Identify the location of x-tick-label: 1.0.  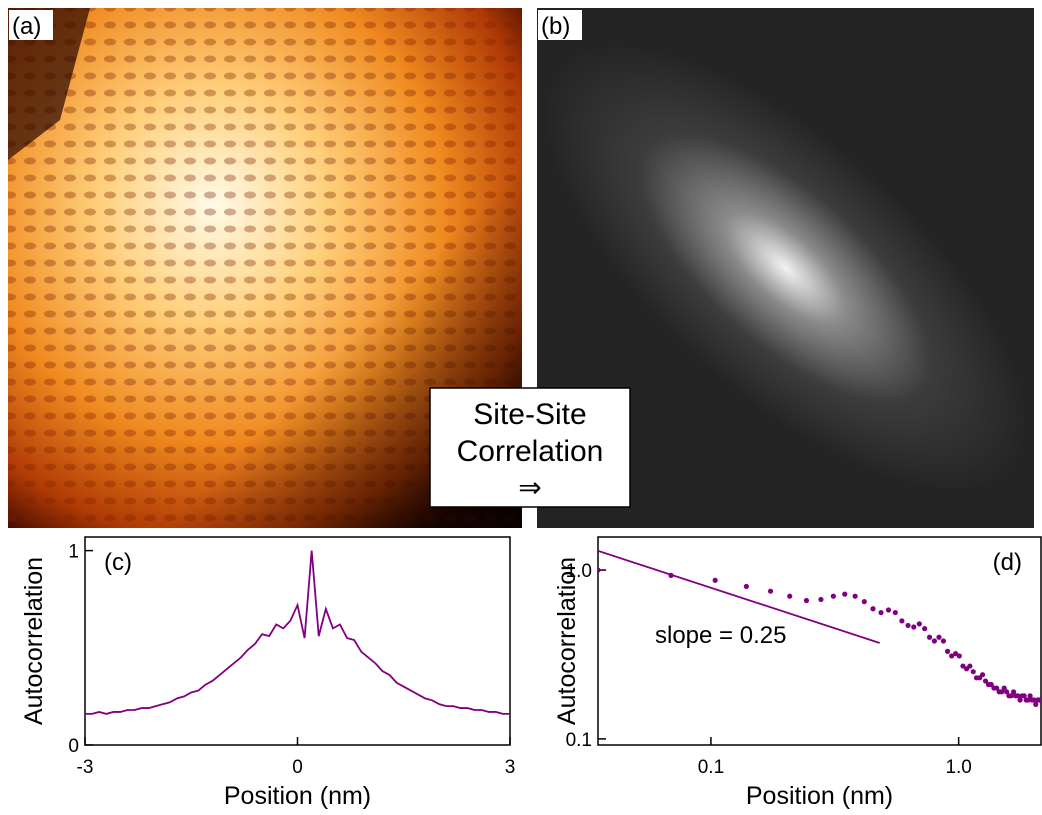
(958, 767).